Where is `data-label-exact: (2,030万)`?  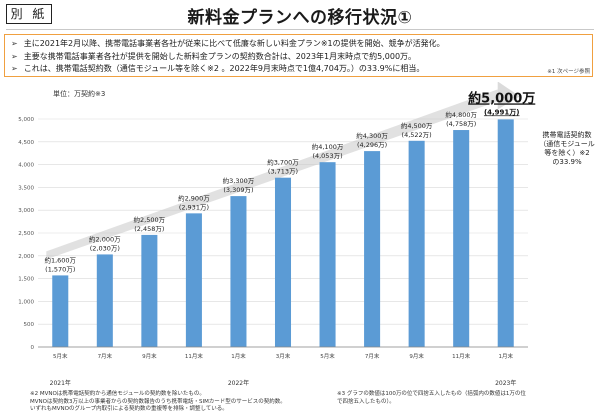
data-label-exact: (2,030万) is located at coordinates (105, 248).